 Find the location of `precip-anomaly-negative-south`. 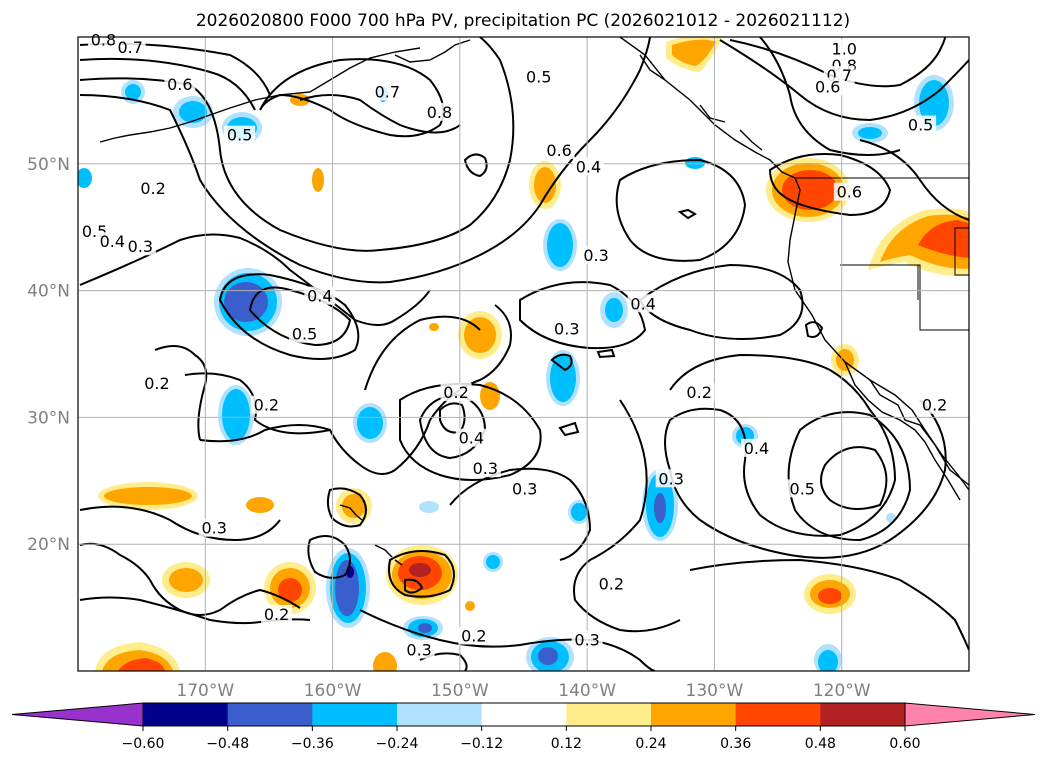

precip-anomaly-negative-south is located at coordinates (550, 654).